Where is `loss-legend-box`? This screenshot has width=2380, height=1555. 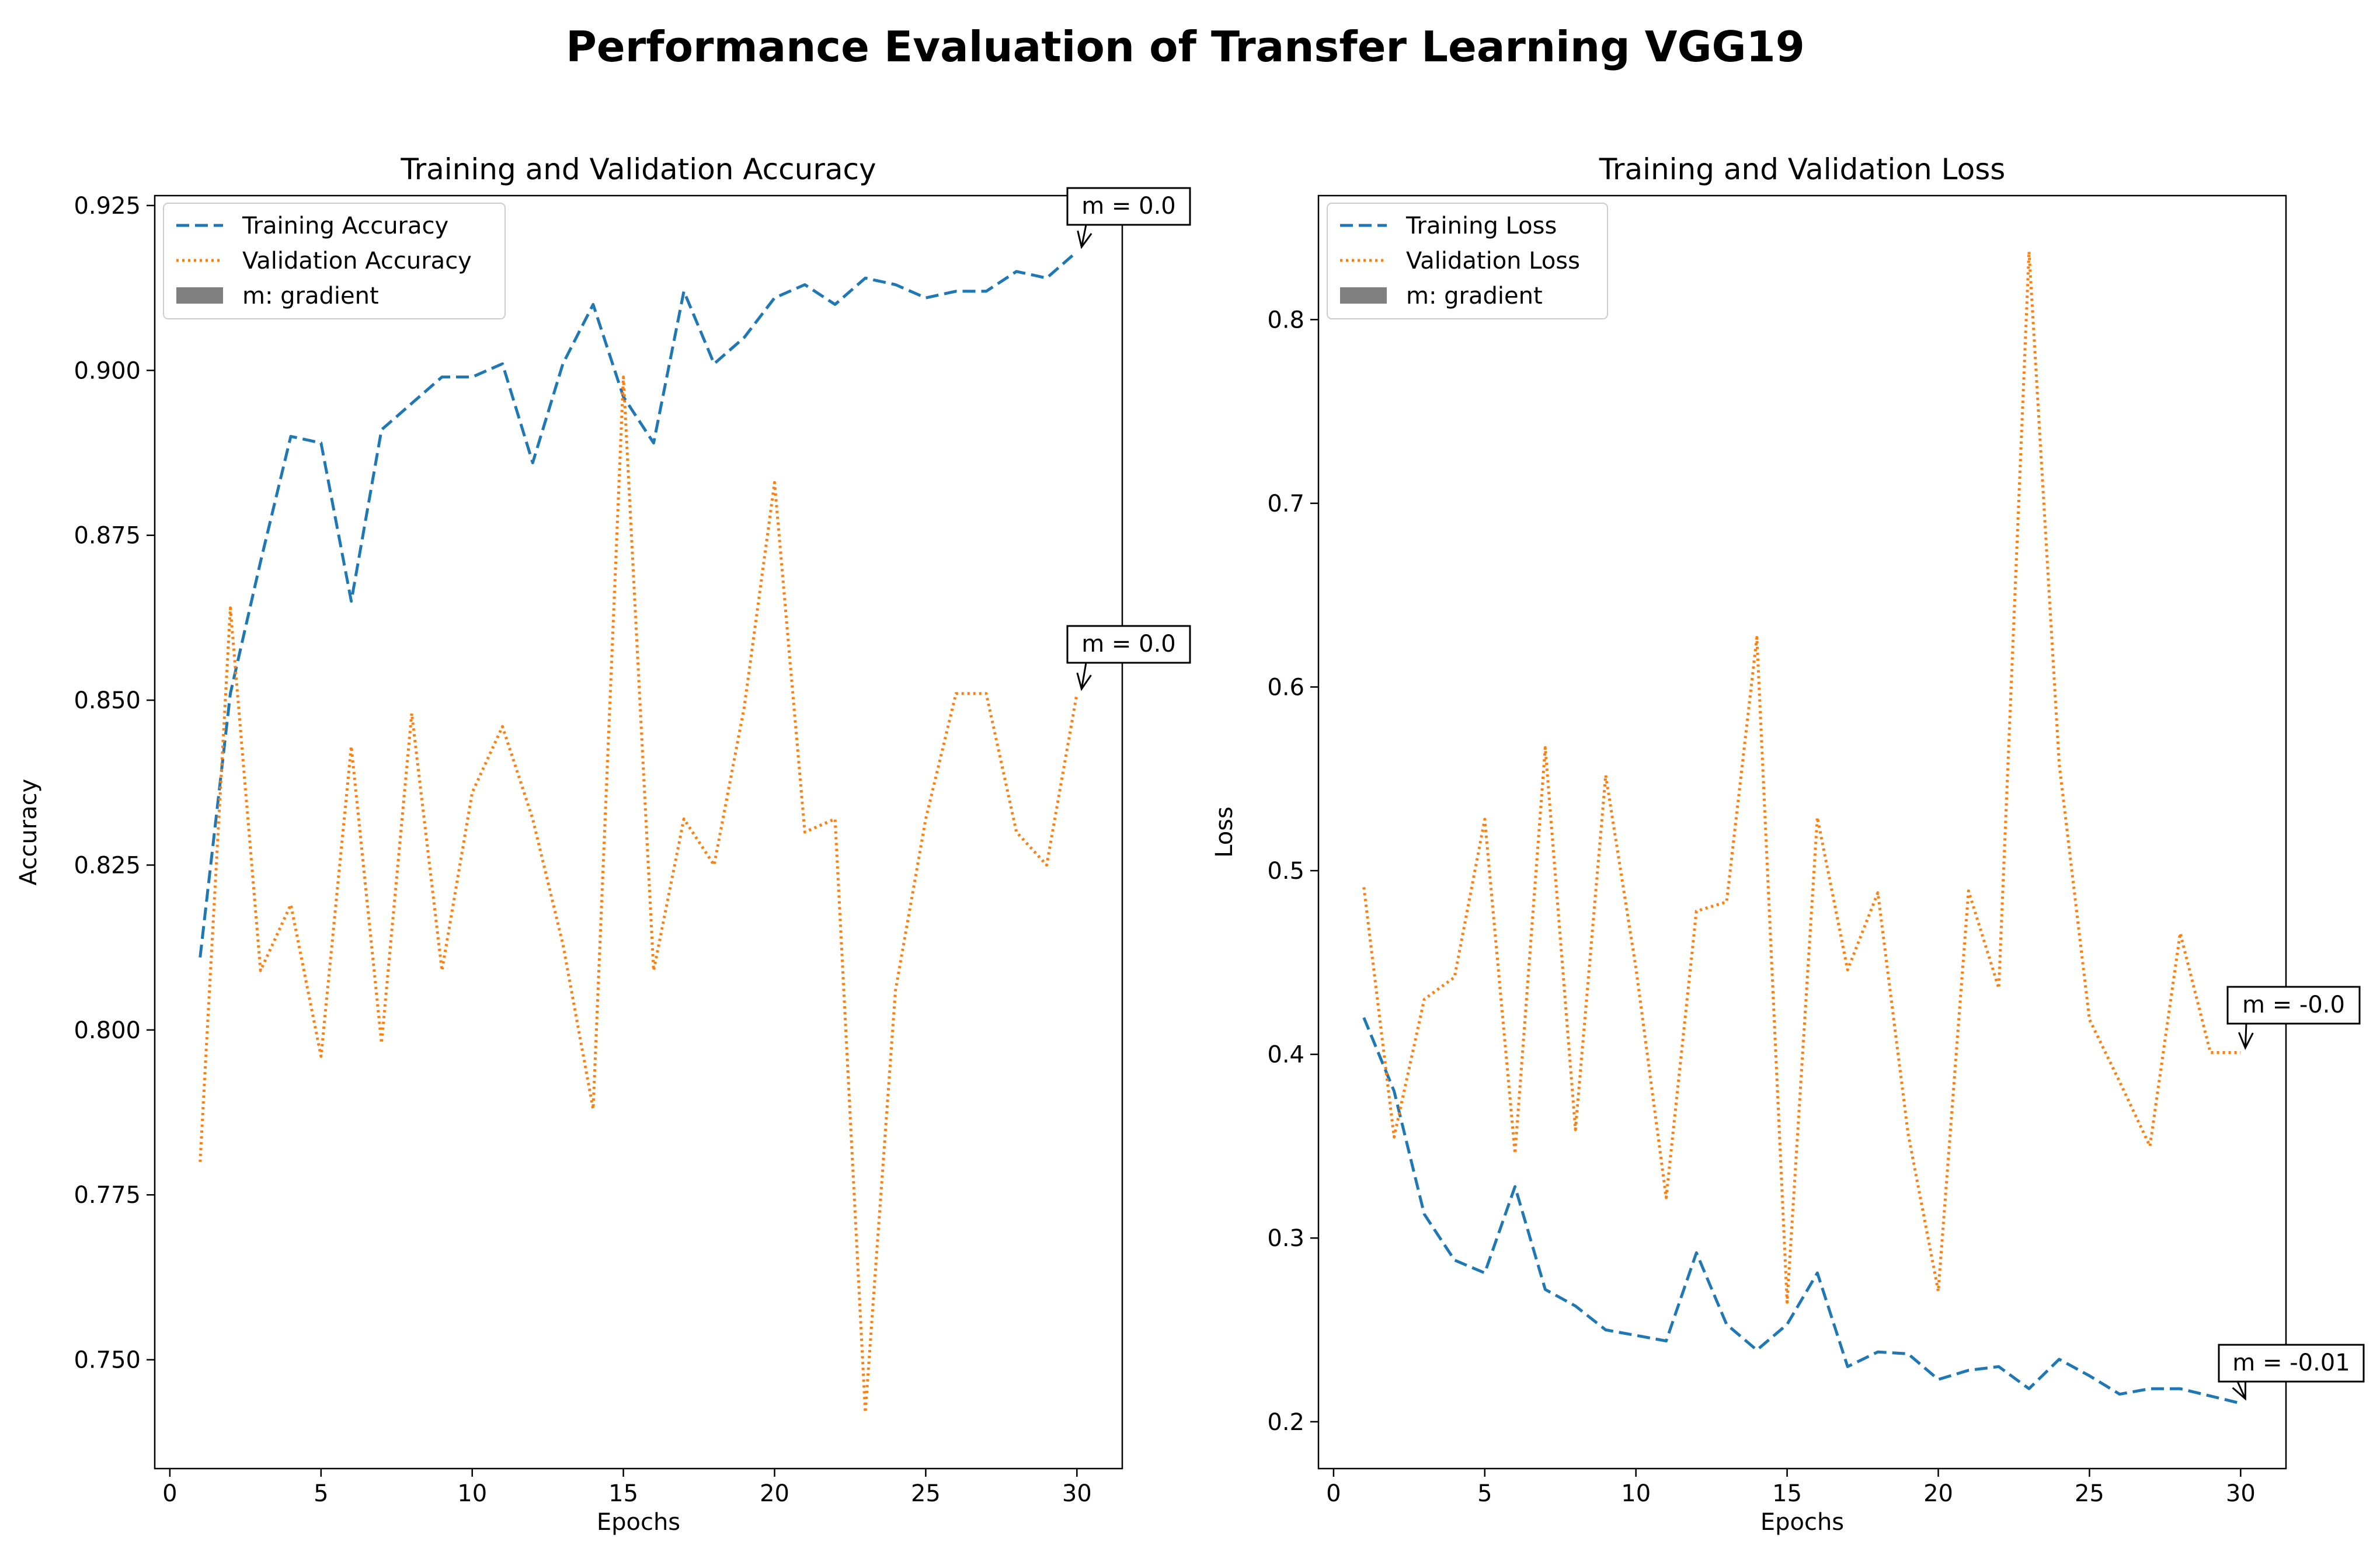 loss-legend-box is located at coordinates (1467, 261).